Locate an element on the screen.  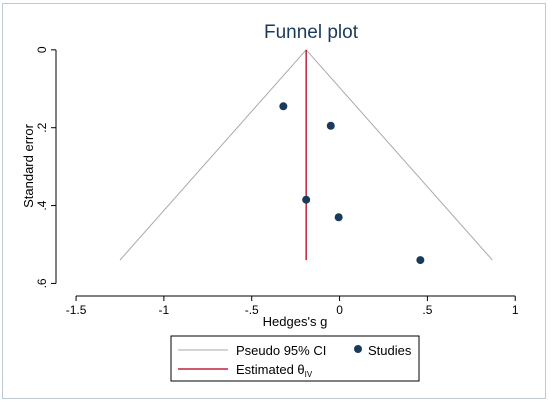
y-tick-label: .4 is located at coordinates (42, 205).